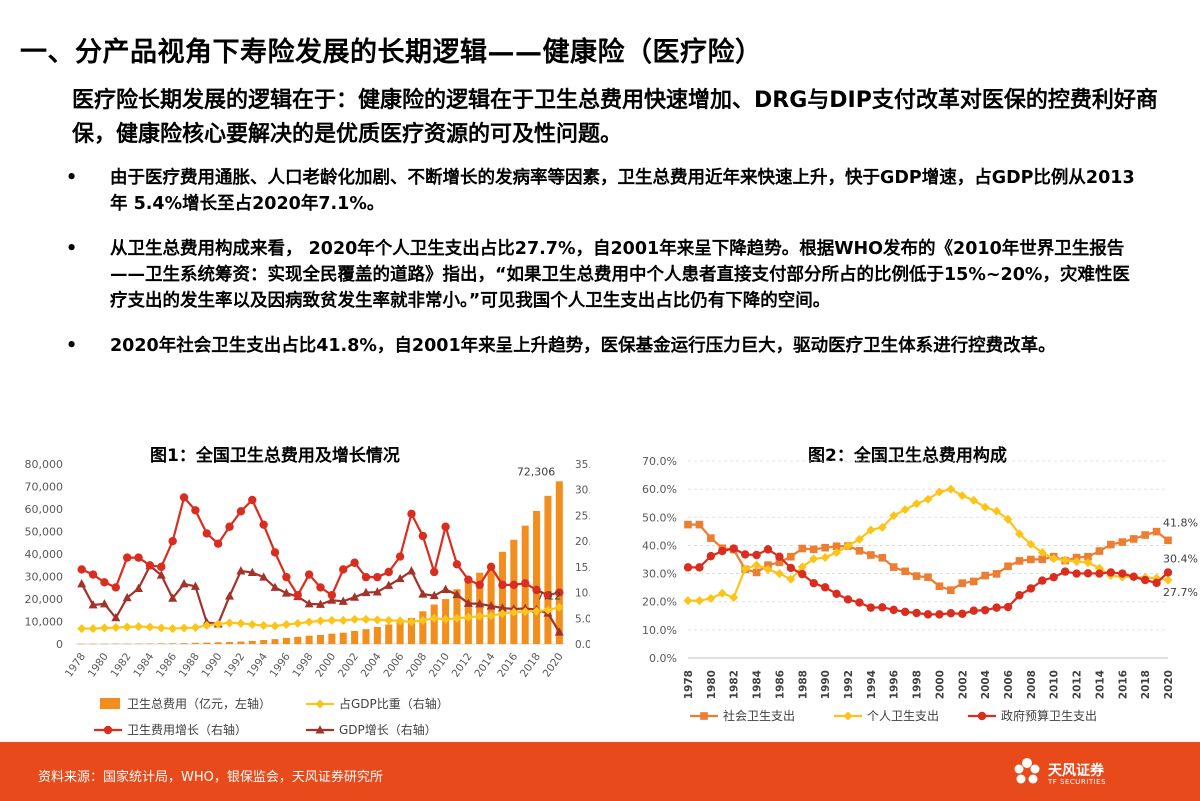  Describe the element at coordinates (59, 644) in the screenshot. I see `left-axis-tick: 0` at that location.